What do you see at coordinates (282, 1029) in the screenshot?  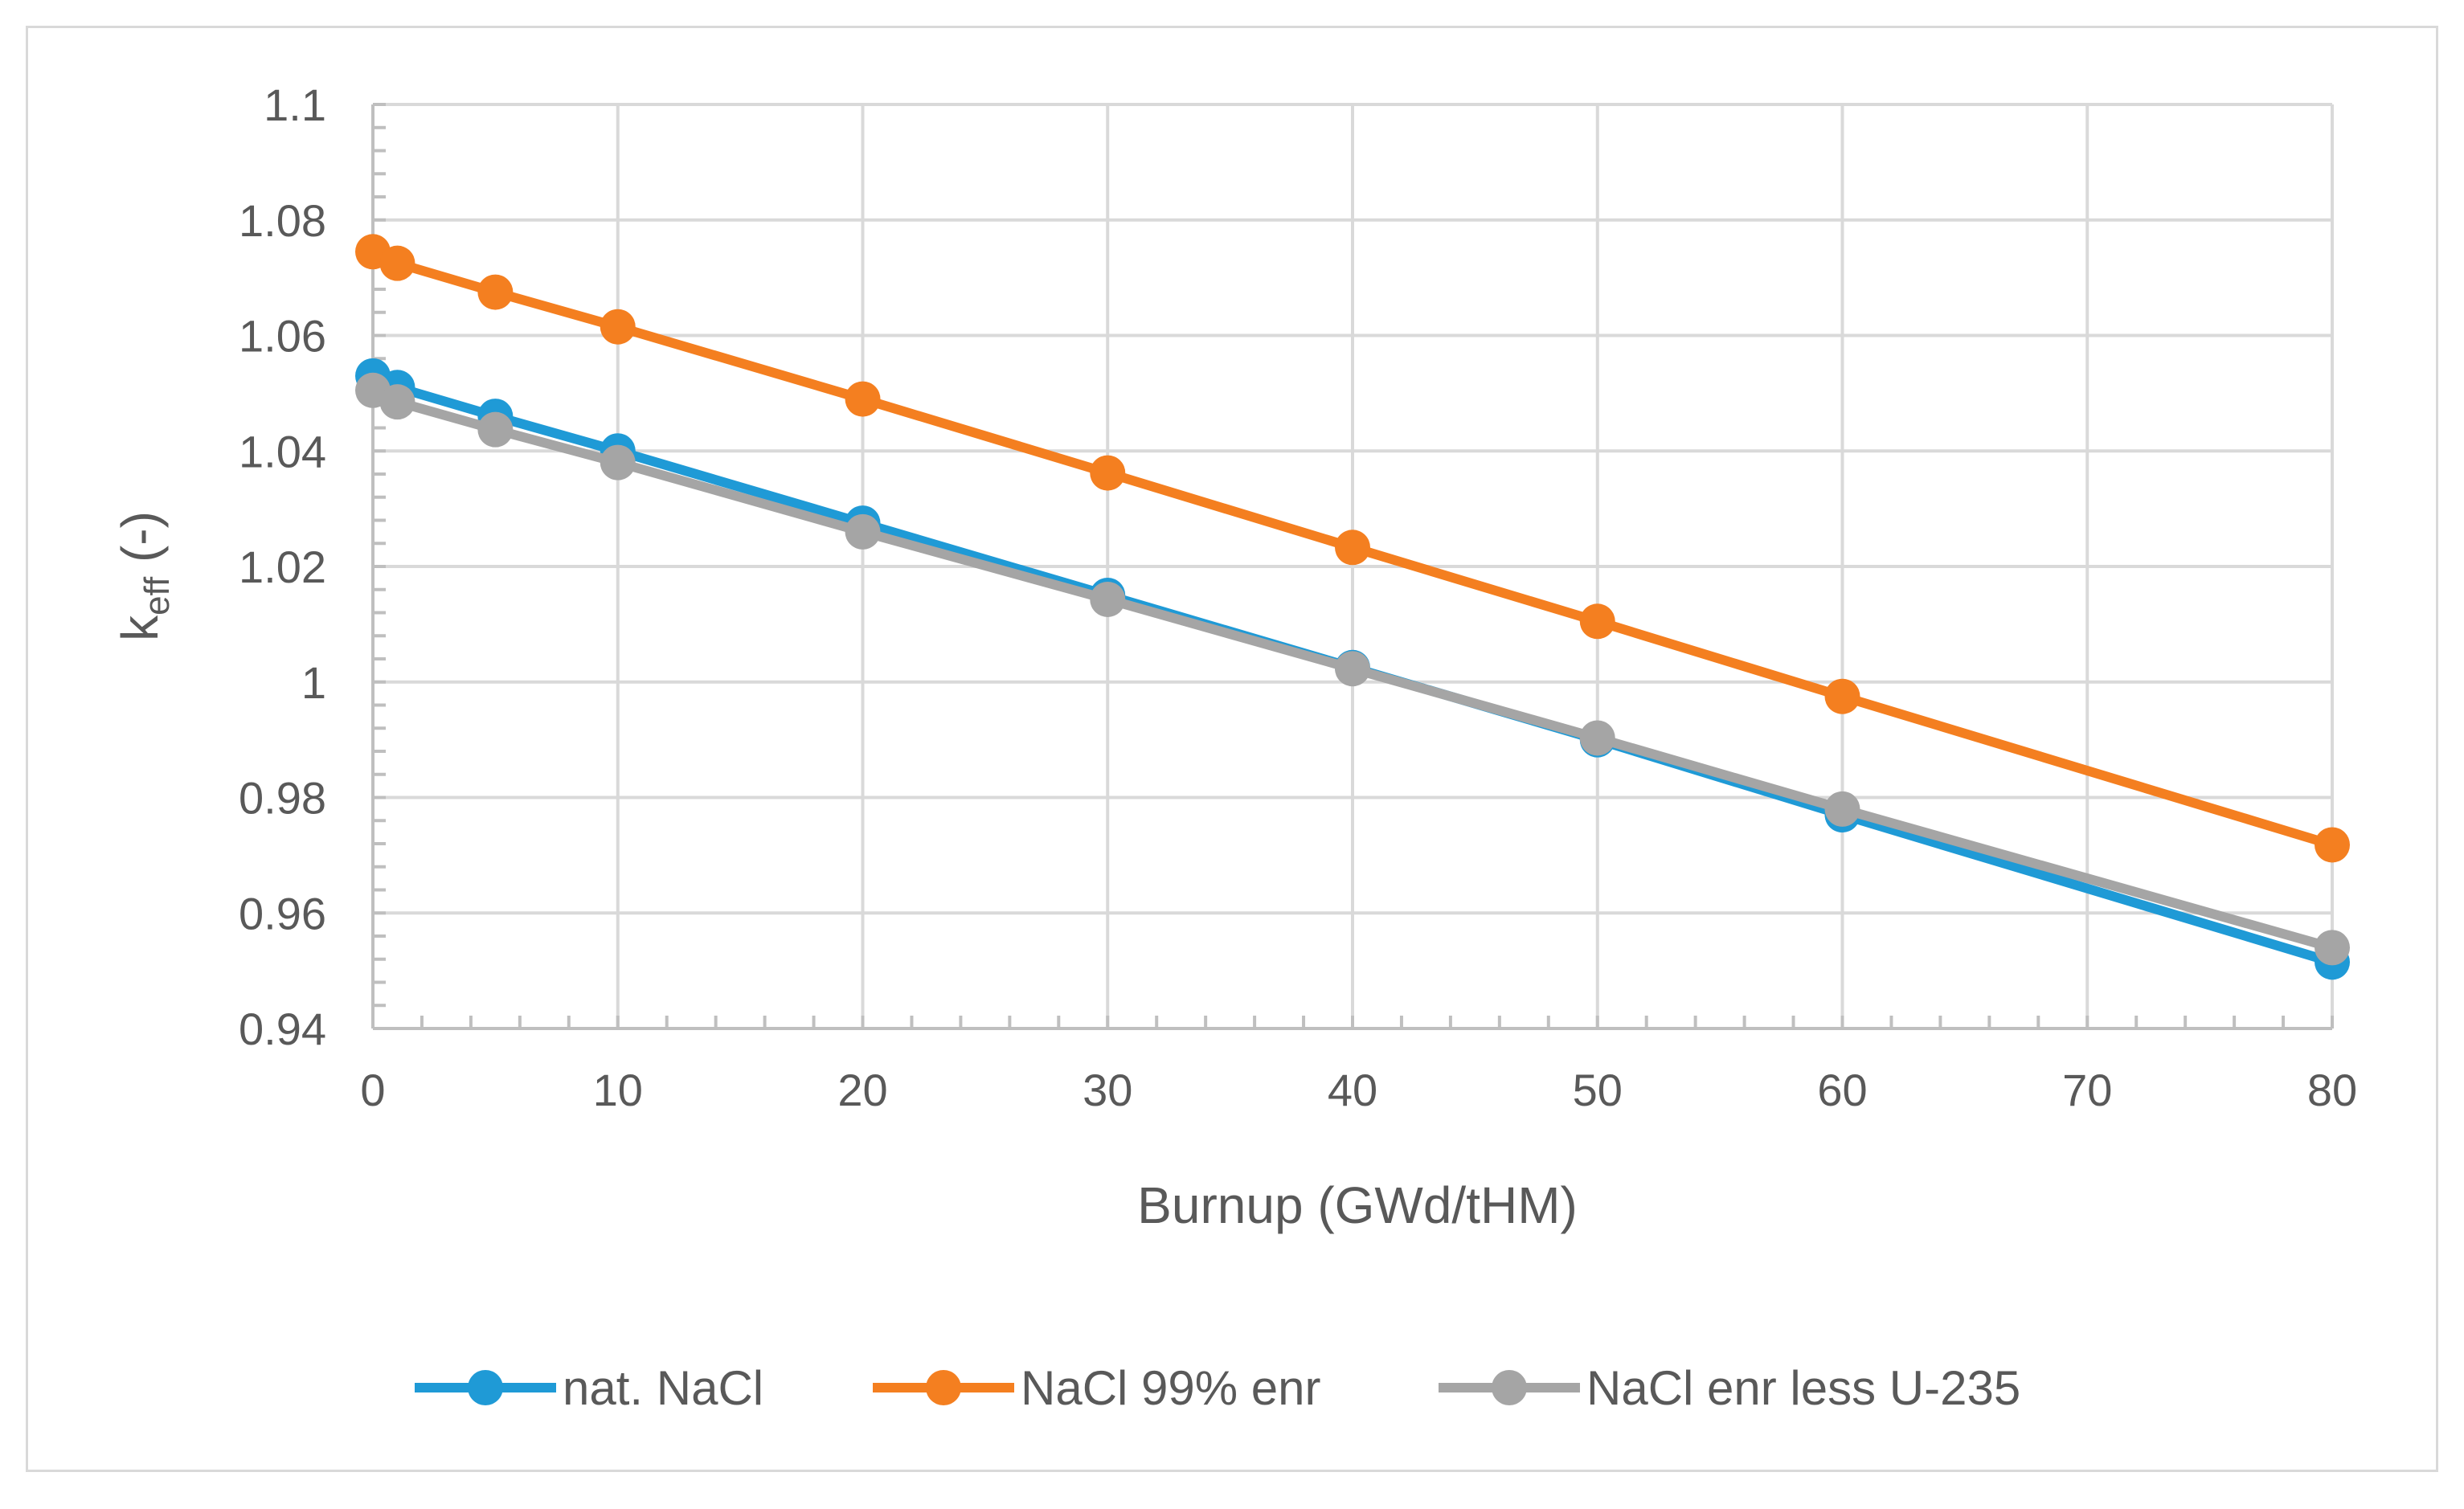 I see `y-tick-label: 0.94` at bounding box center [282, 1029].